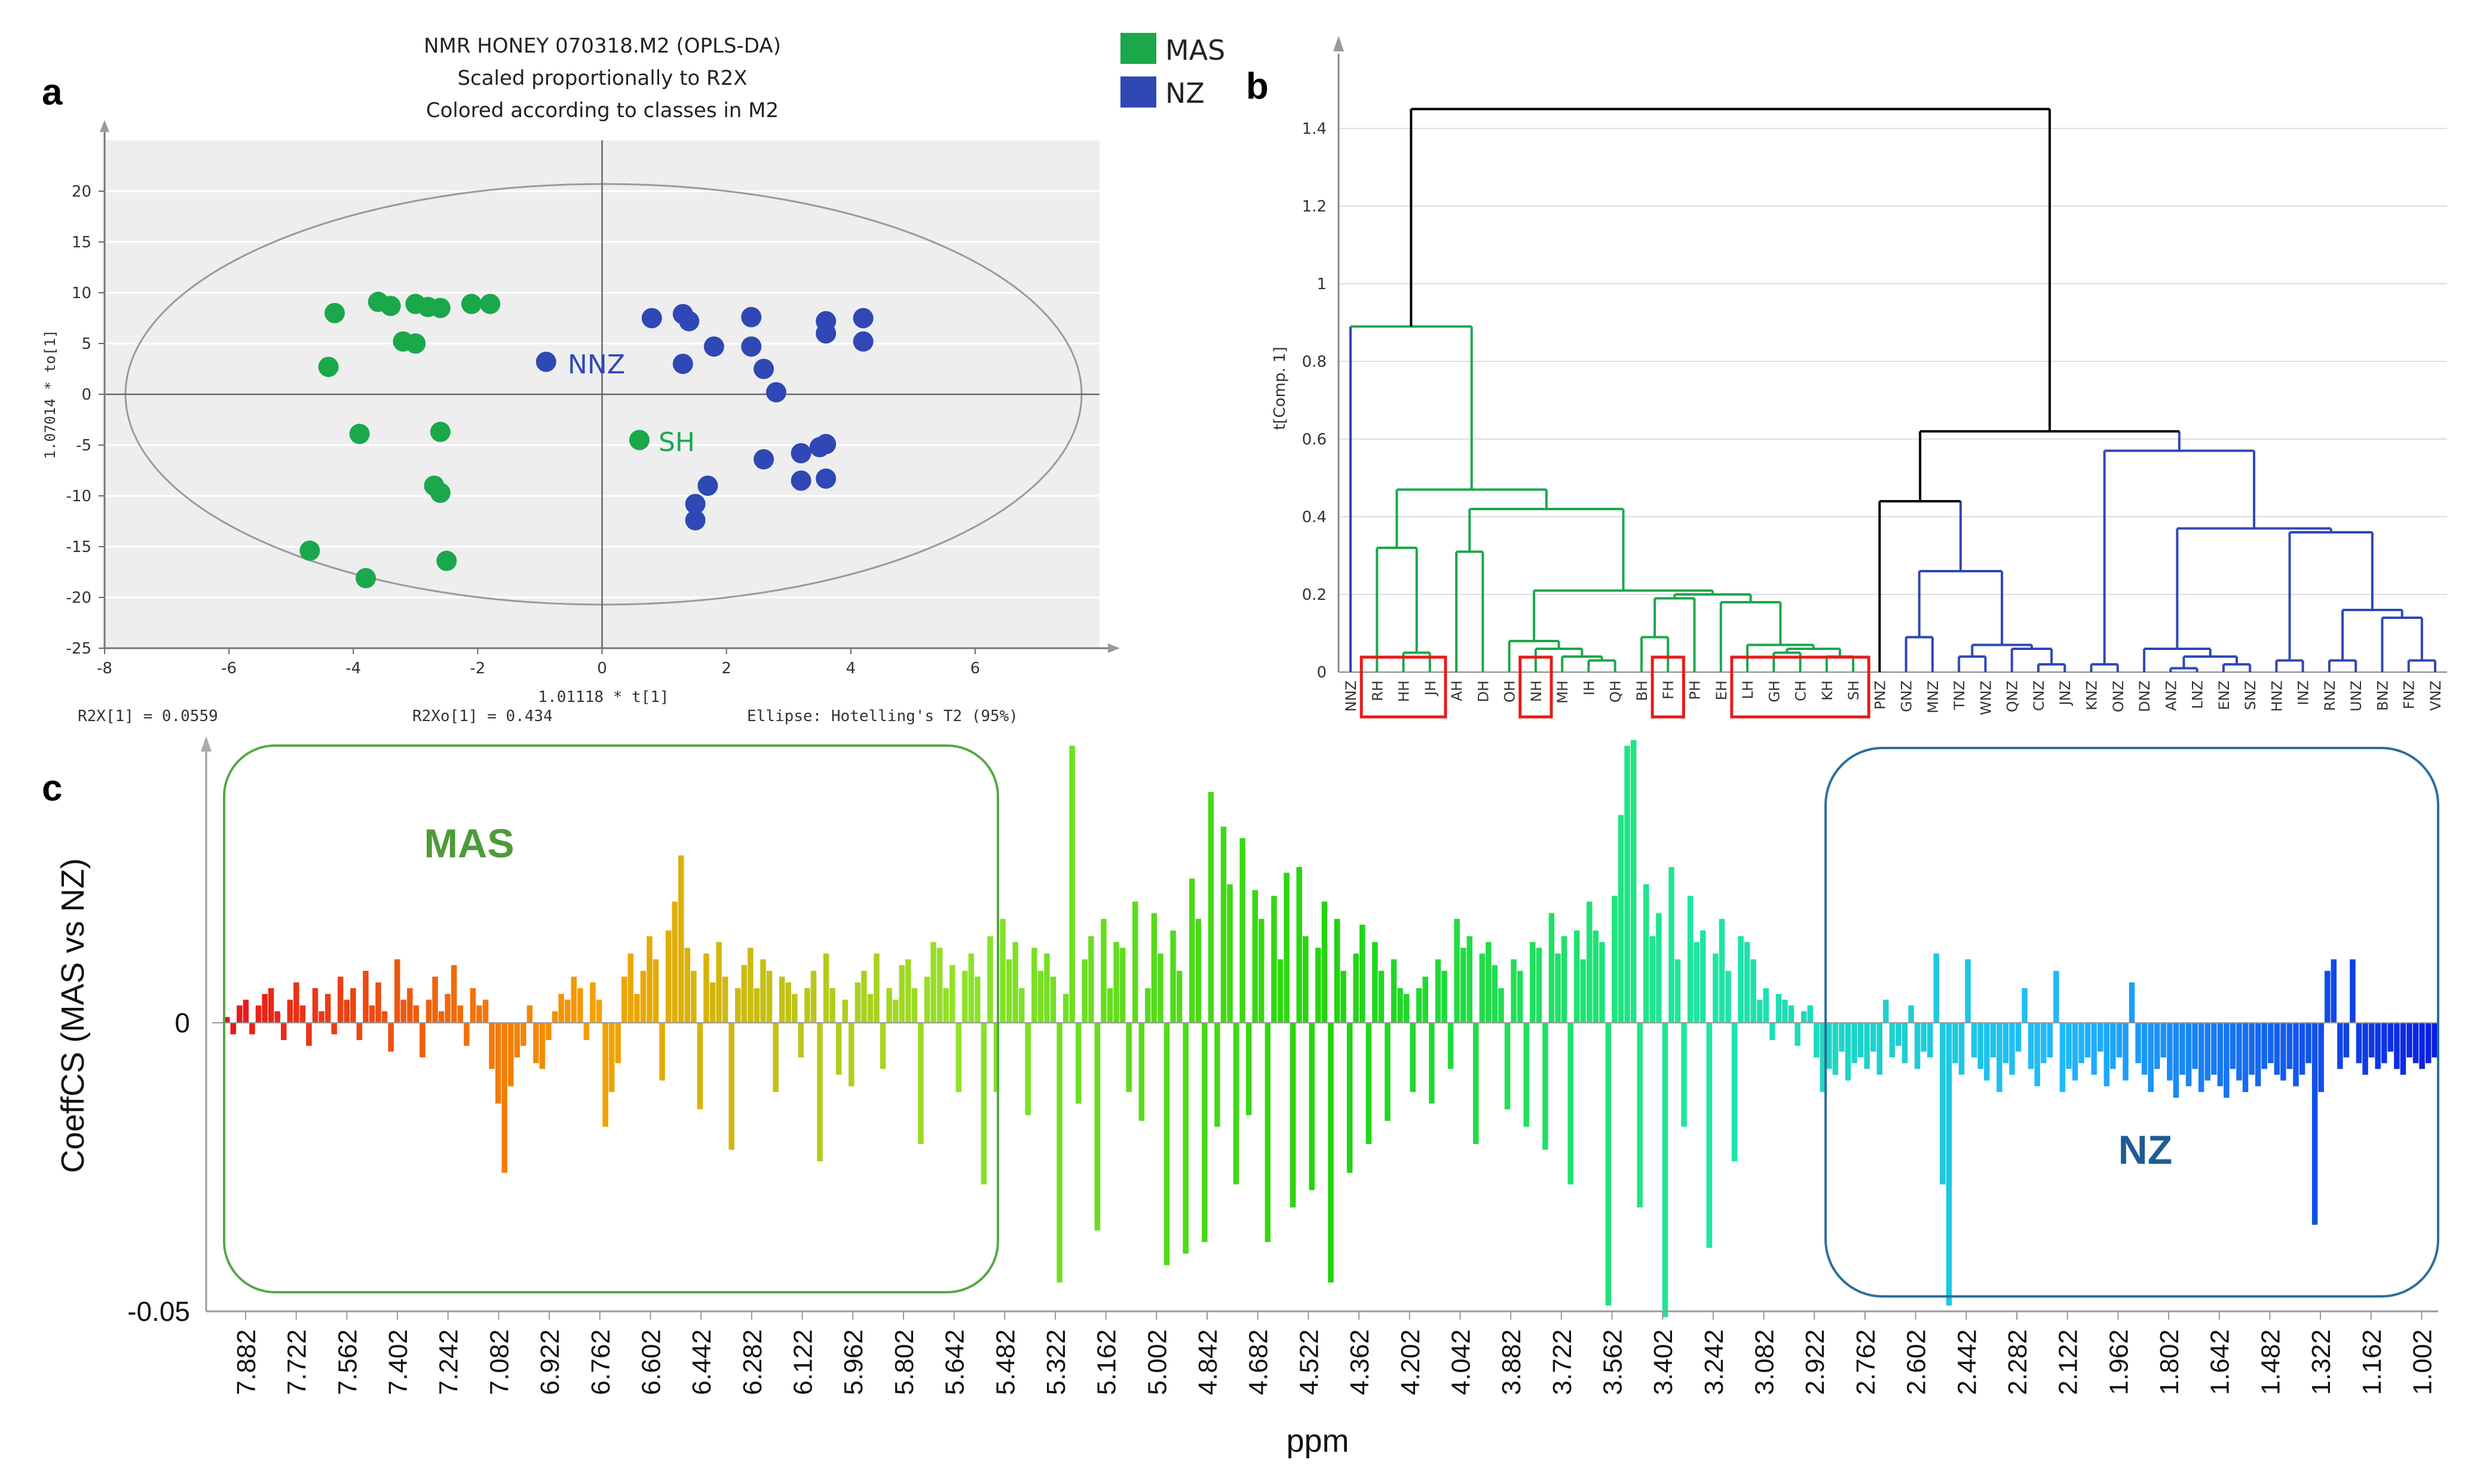 The height and width of the screenshot is (1484, 2468). Describe the element at coordinates (1694, 690) in the screenshot. I see `leaf-label: PH` at that location.